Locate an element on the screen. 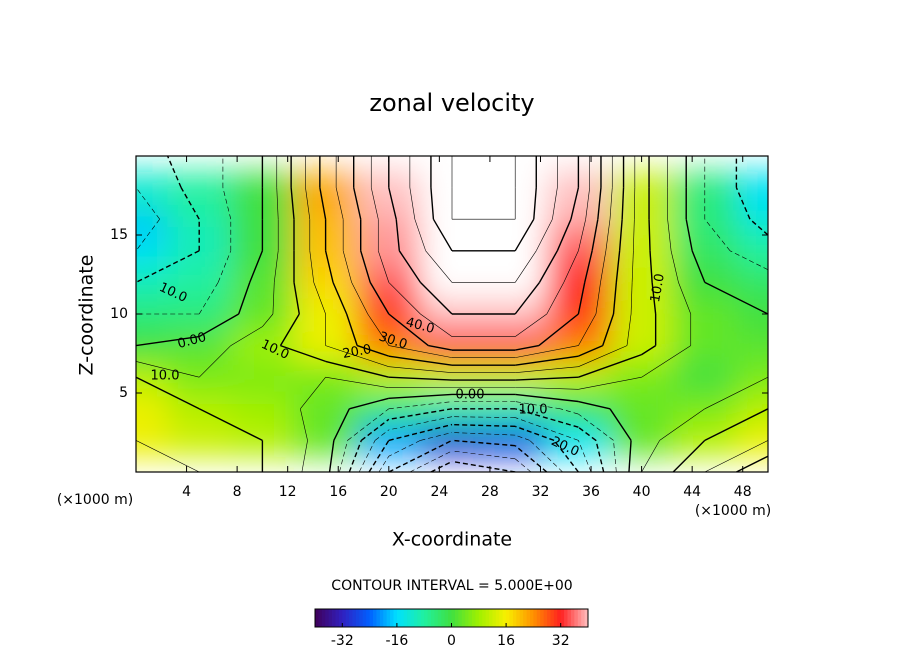  contour-label: 0.00 is located at coordinates (192, 341).